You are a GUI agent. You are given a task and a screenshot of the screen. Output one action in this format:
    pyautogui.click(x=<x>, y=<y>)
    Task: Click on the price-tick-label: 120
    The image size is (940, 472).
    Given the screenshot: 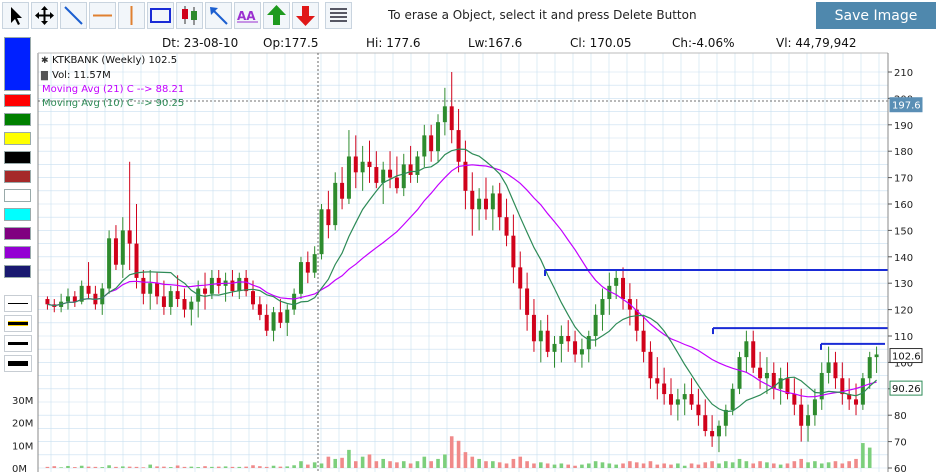 What is the action you would take?
    pyautogui.click(x=903, y=311)
    